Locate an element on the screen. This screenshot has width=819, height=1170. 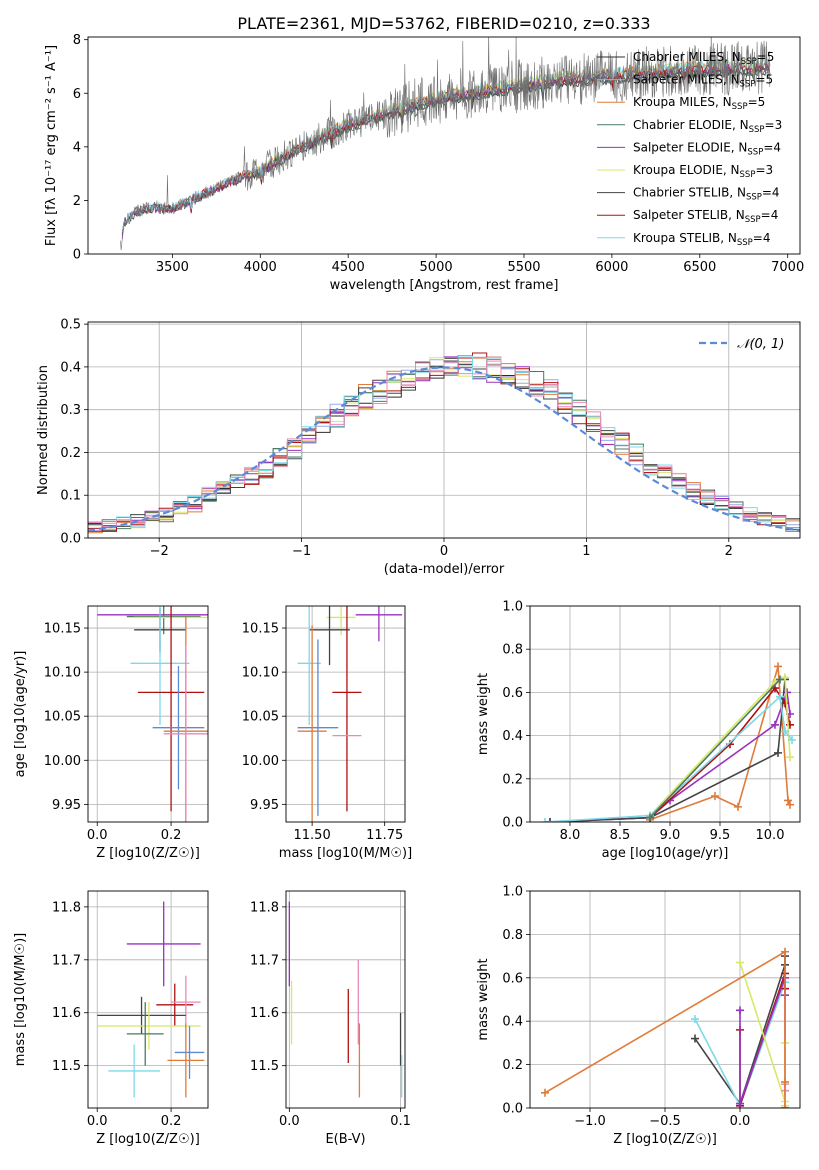
y-tick-label: 10.00 is located at coordinates (62, 761).